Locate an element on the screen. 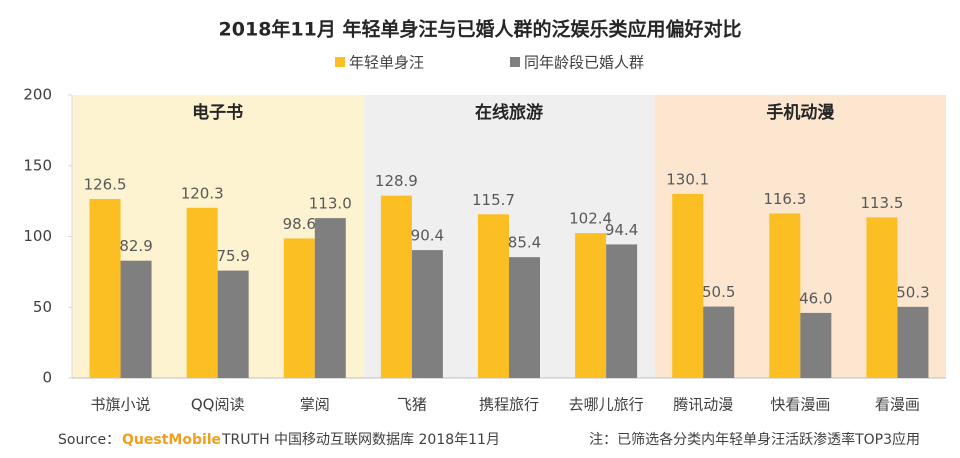 The width and height of the screenshot is (960, 458). value-label: 128.9 is located at coordinates (396, 181).